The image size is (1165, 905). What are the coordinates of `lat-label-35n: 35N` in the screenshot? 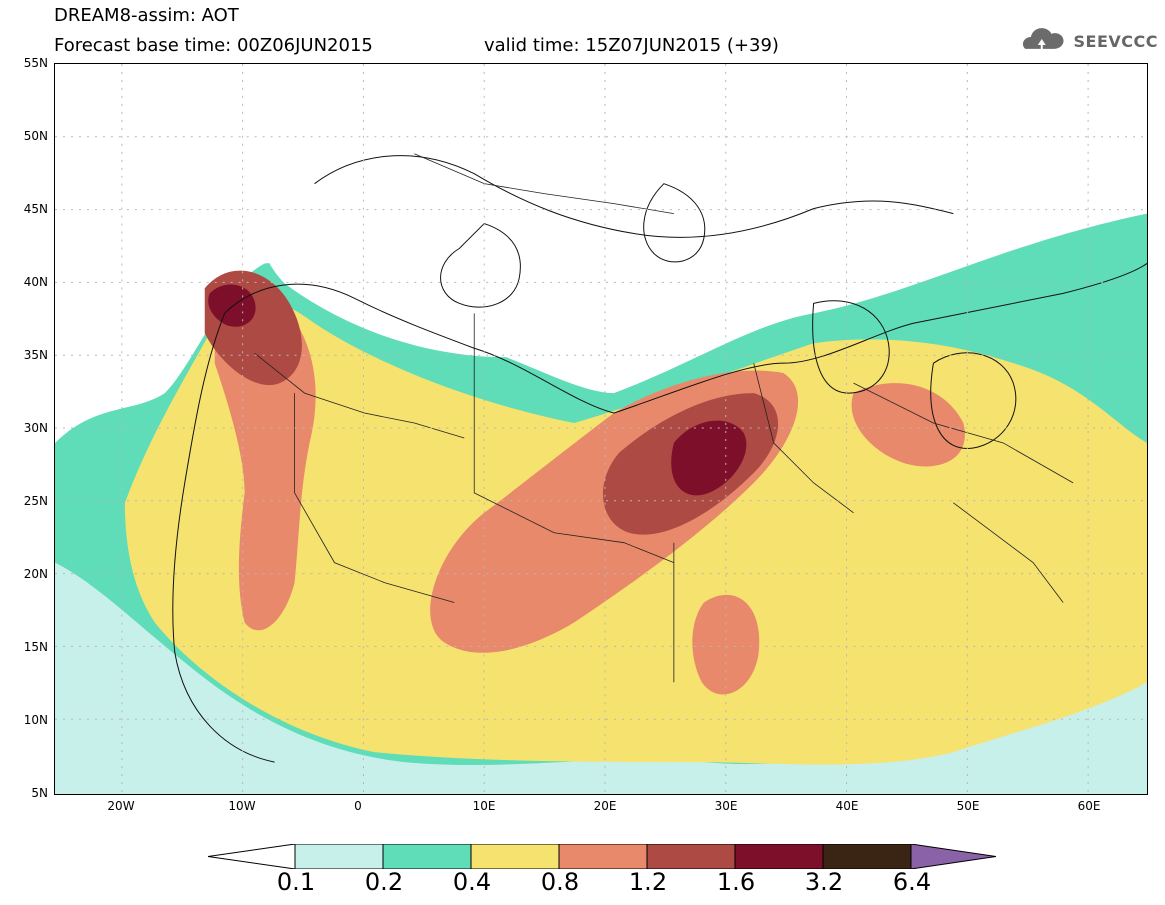 It's located at (35, 355).